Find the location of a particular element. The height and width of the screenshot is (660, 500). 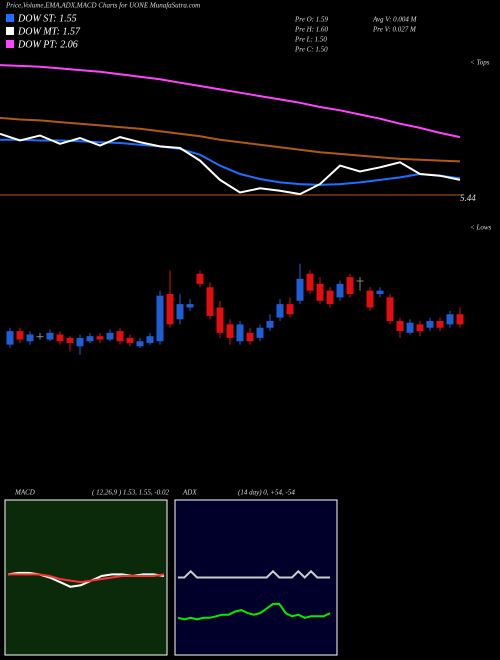

tops-label: < Tops is located at coordinates (480, 63).